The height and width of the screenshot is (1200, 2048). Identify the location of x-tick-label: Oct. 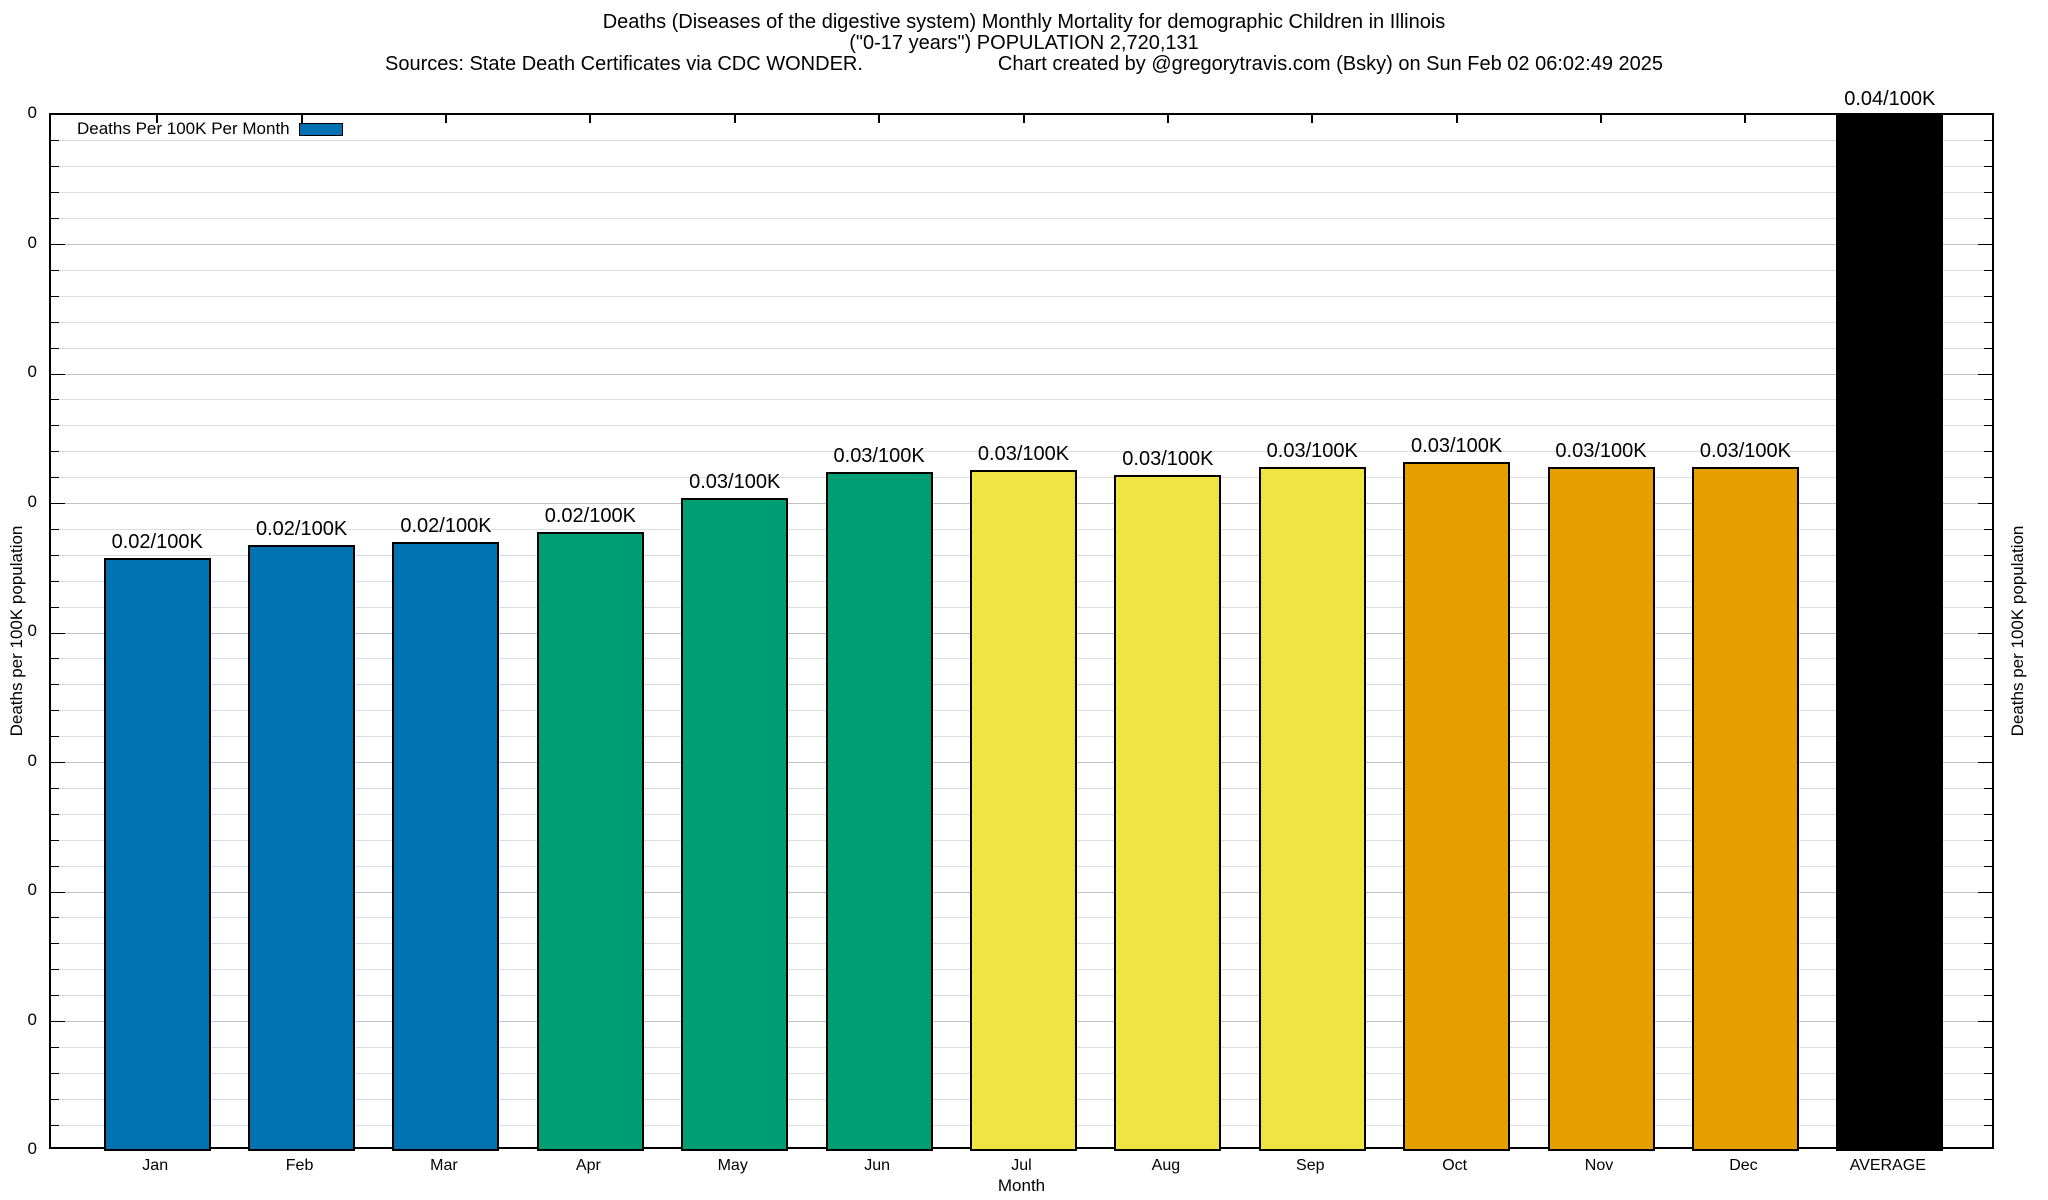
(1455, 1165).